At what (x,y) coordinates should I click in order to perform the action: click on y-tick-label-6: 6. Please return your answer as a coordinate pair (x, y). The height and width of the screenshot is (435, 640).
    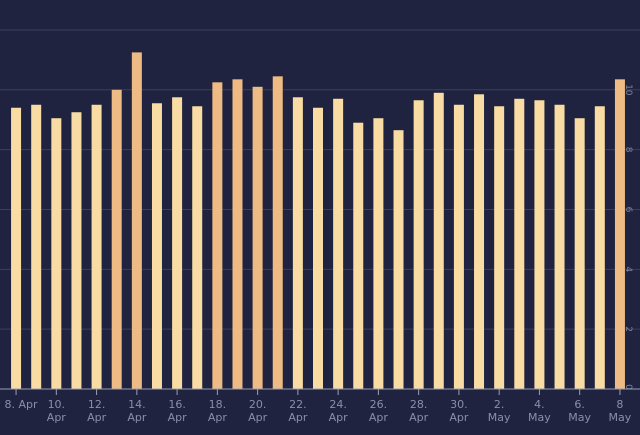
    Looking at the image, I should click on (628, 210).